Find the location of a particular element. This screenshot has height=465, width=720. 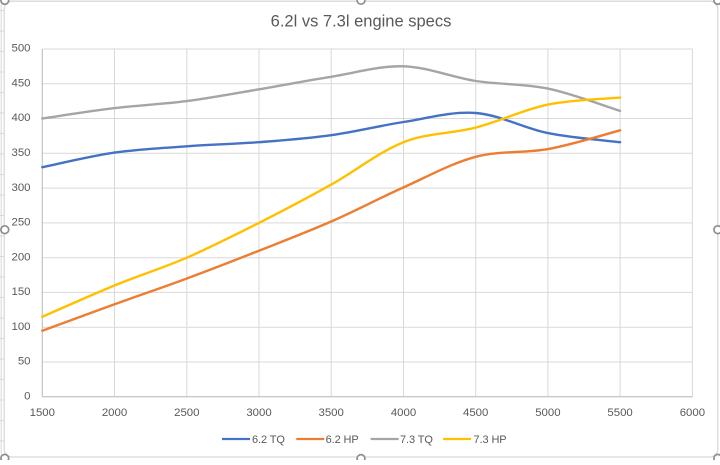

svg-text: 100 is located at coordinates (20, 327).